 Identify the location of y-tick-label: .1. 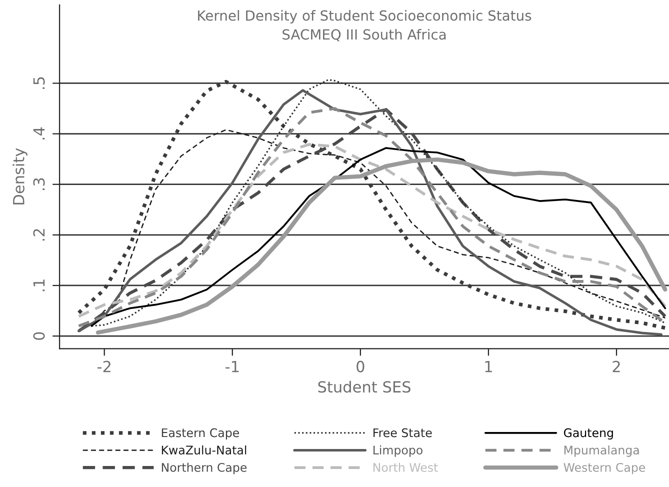
(39, 286).